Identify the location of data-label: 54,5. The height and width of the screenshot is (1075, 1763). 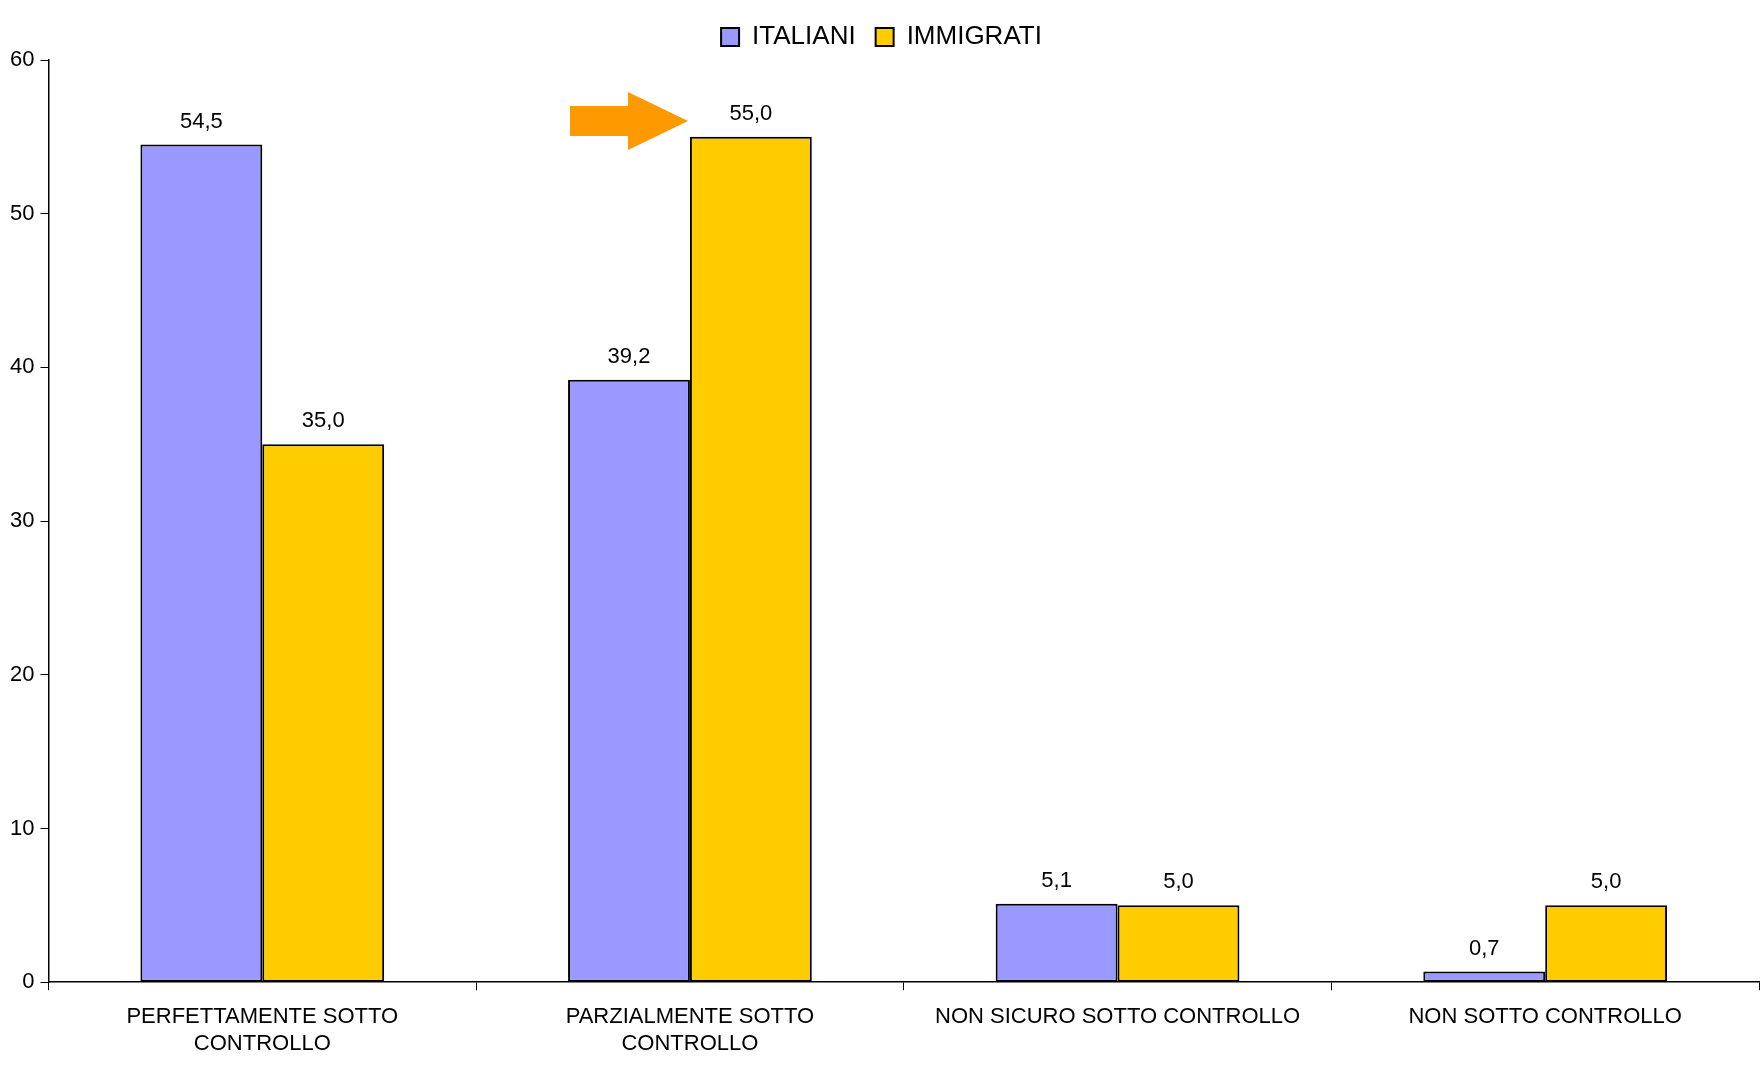
(201, 120).